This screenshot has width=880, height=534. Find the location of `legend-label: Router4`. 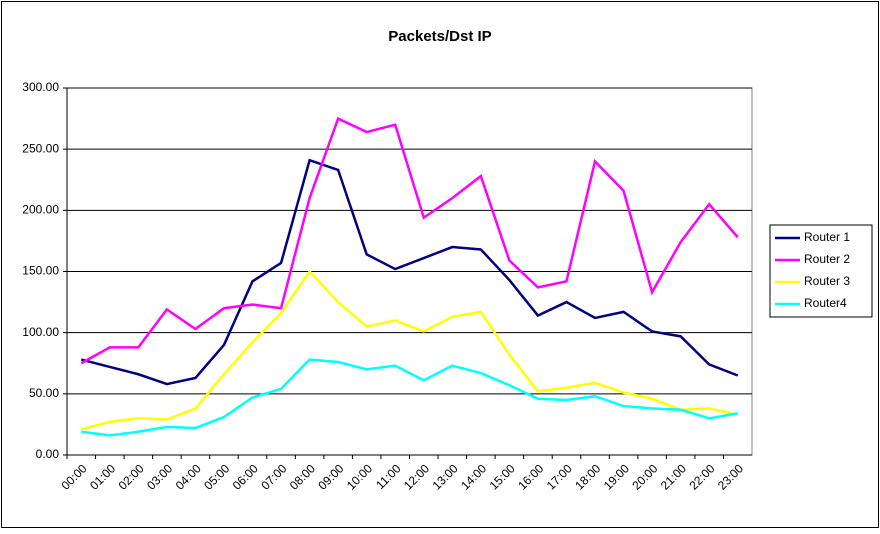

legend-label: Router4 is located at coordinates (825, 303).